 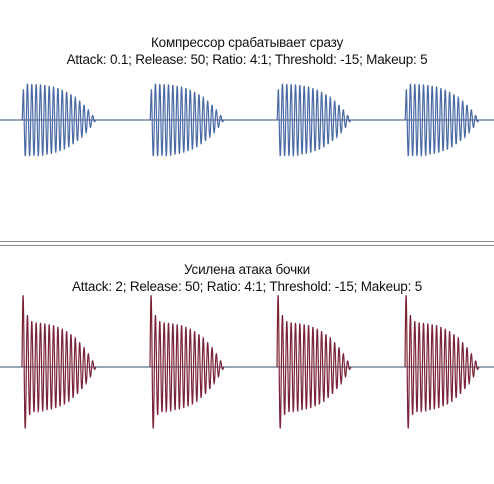 I want to click on bottom-panel-title: Усилена атака бочки, so click(x=247, y=269).